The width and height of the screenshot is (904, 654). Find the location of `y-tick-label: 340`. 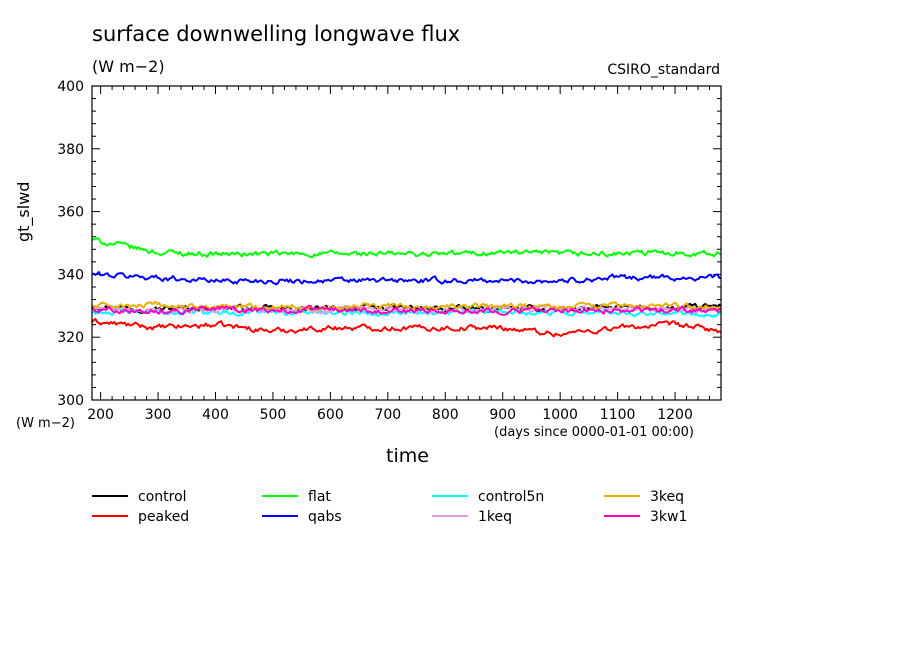

y-tick-label: 340 is located at coordinates (70, 275).